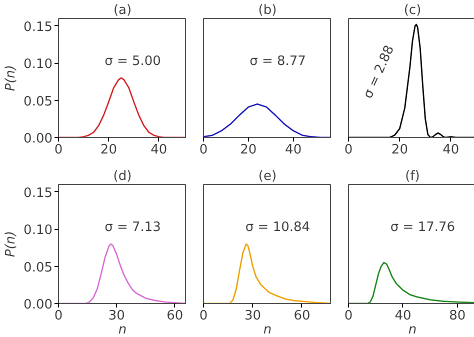  I want to click on annotation: σ = 2.88, so click(379, 72).